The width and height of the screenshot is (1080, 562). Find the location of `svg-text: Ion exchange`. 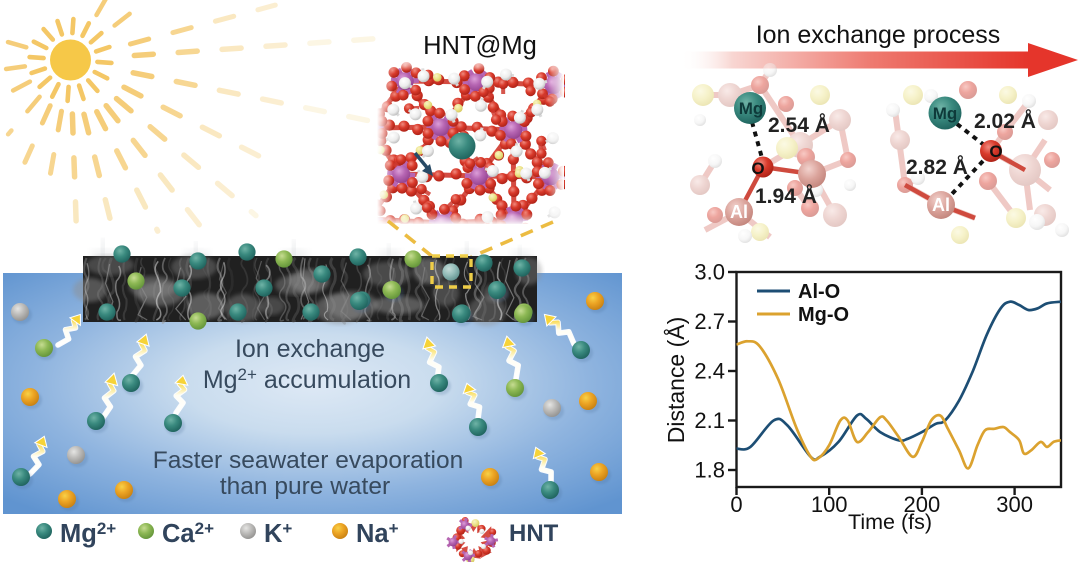

svg-text: Ion exchange is located at coordinates (310, 349).